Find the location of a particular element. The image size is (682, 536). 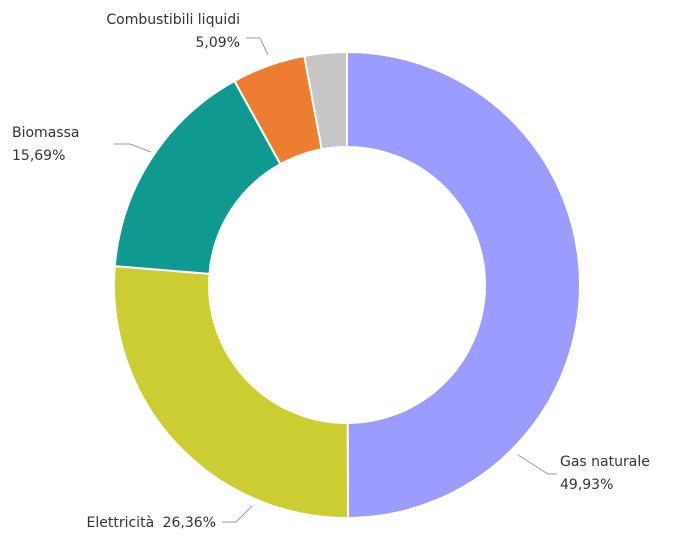

slice-other is located at coordinates (325, 100).